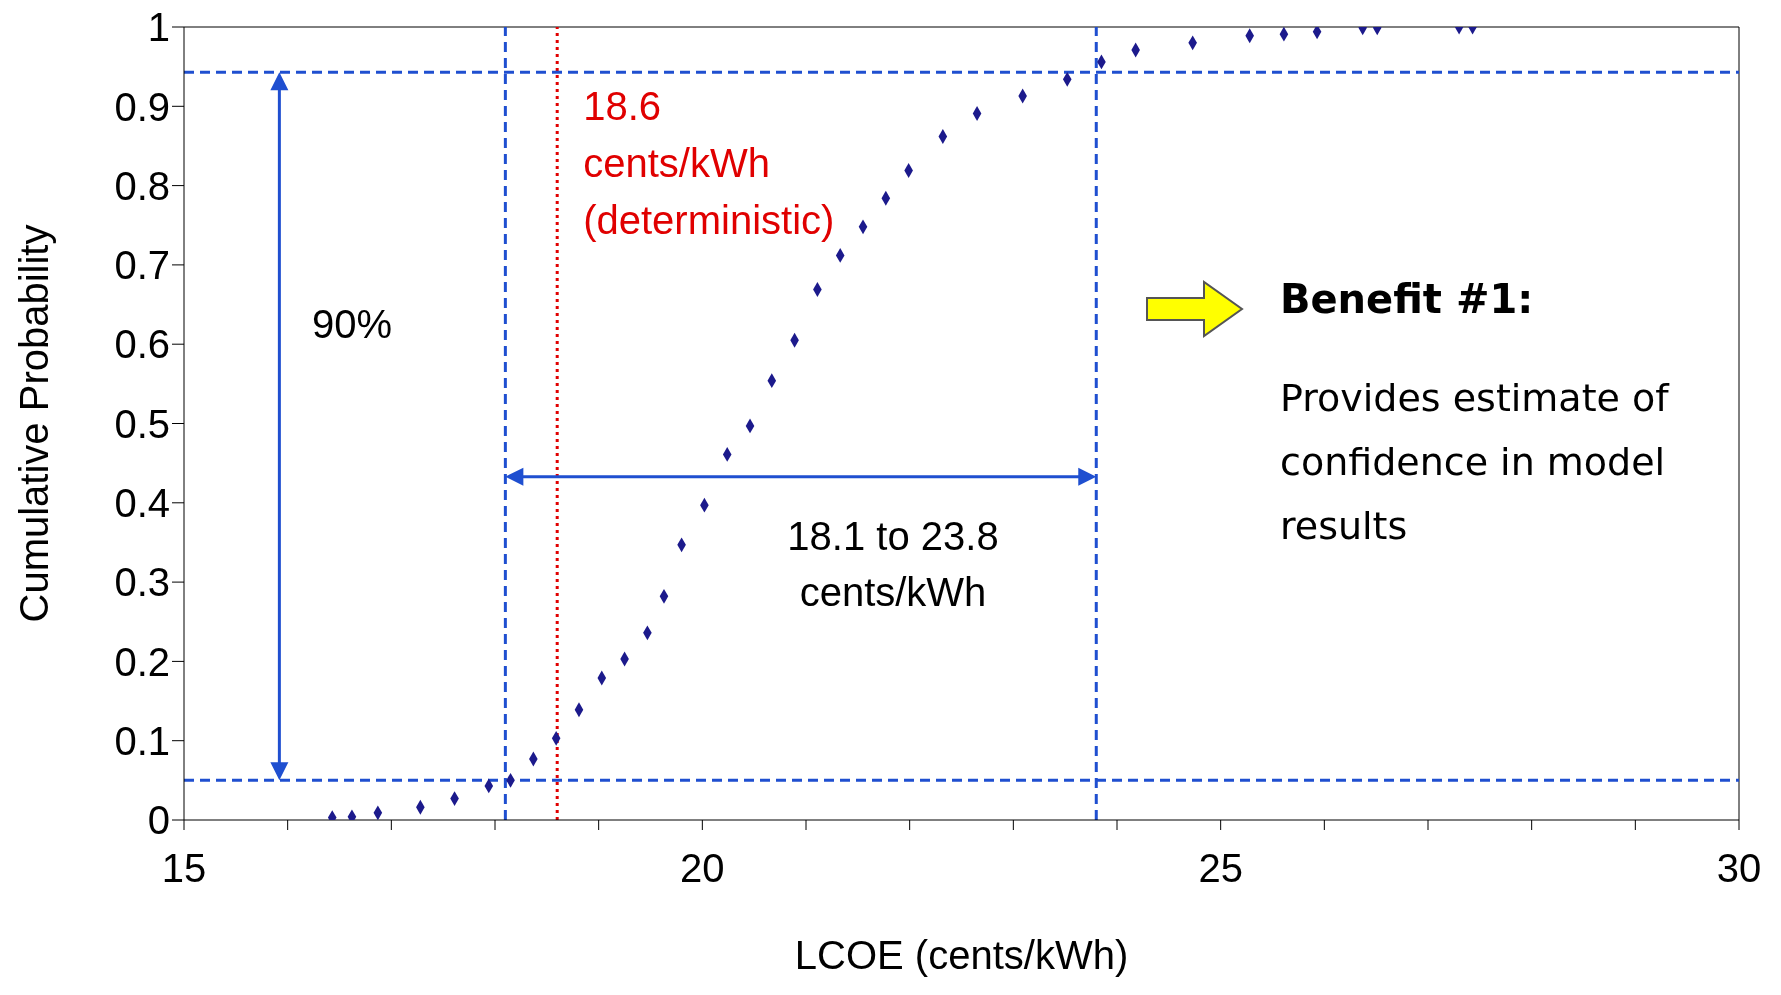 The image size is (1781, 995). Describe the element at coordinates (158, 820) in the screenshot. I see `y-tick-label: 0` at that location.